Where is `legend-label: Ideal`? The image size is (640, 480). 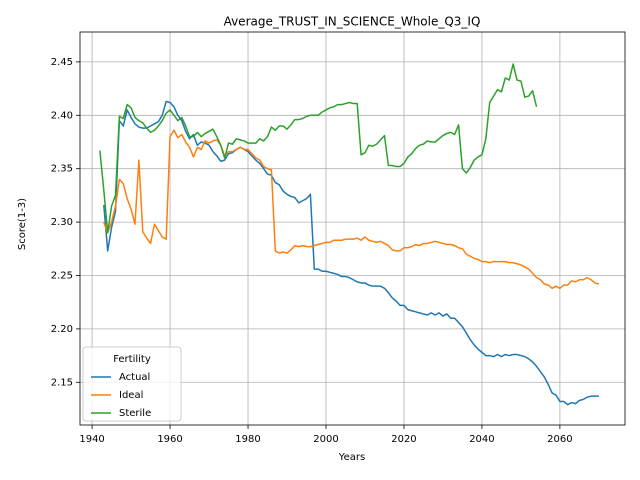
legend-label: Ideal is located at coordinates (131, 395).